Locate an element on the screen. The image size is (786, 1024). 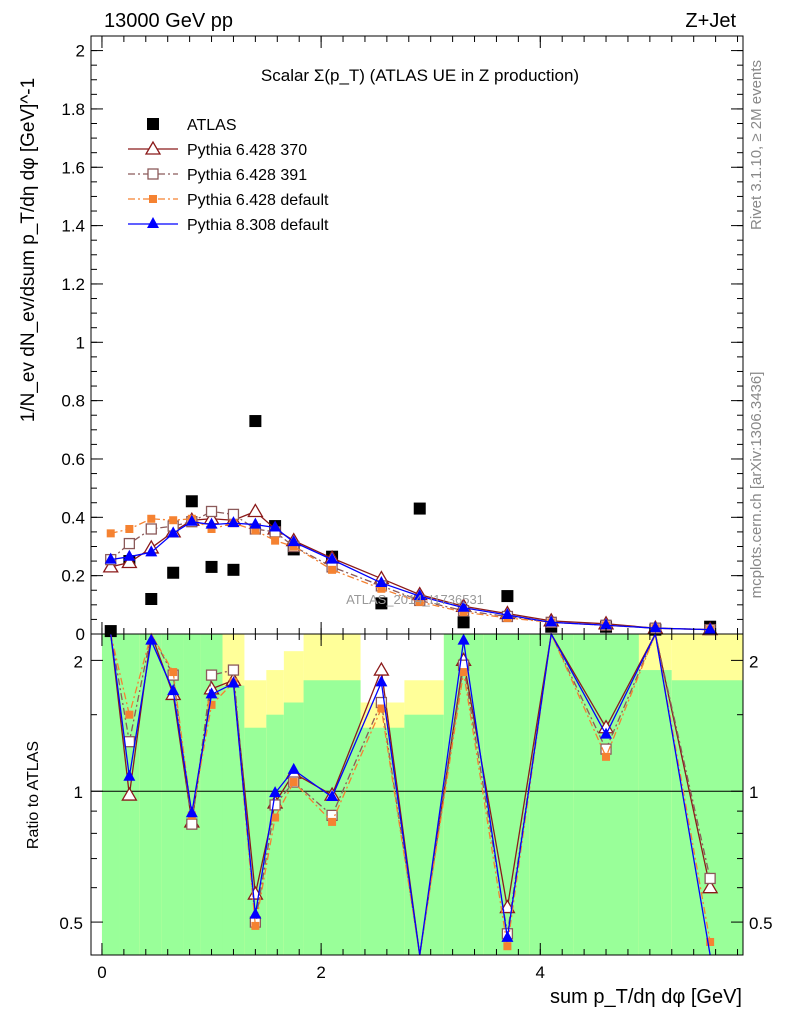
y-tick-label: 1.8 is located at coordinates (73, 109).